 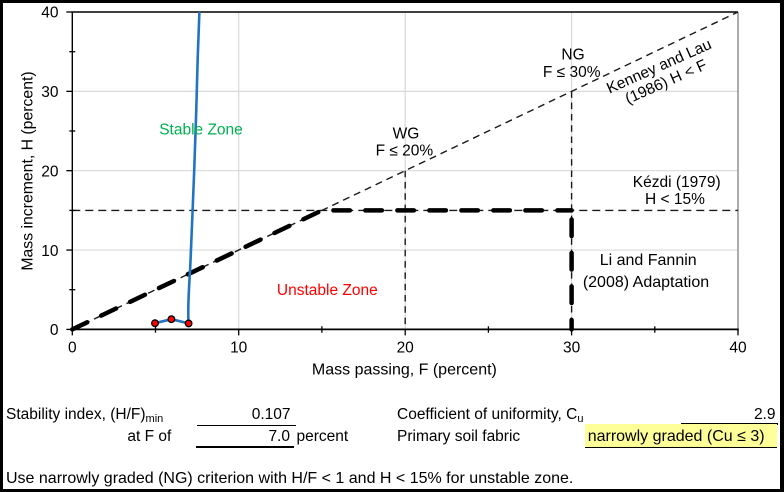 What do you see at coordinates (677, 182) in the screenshot?
I see `svg-text: Kézdi (1979)` at bounding box center [677, 182].